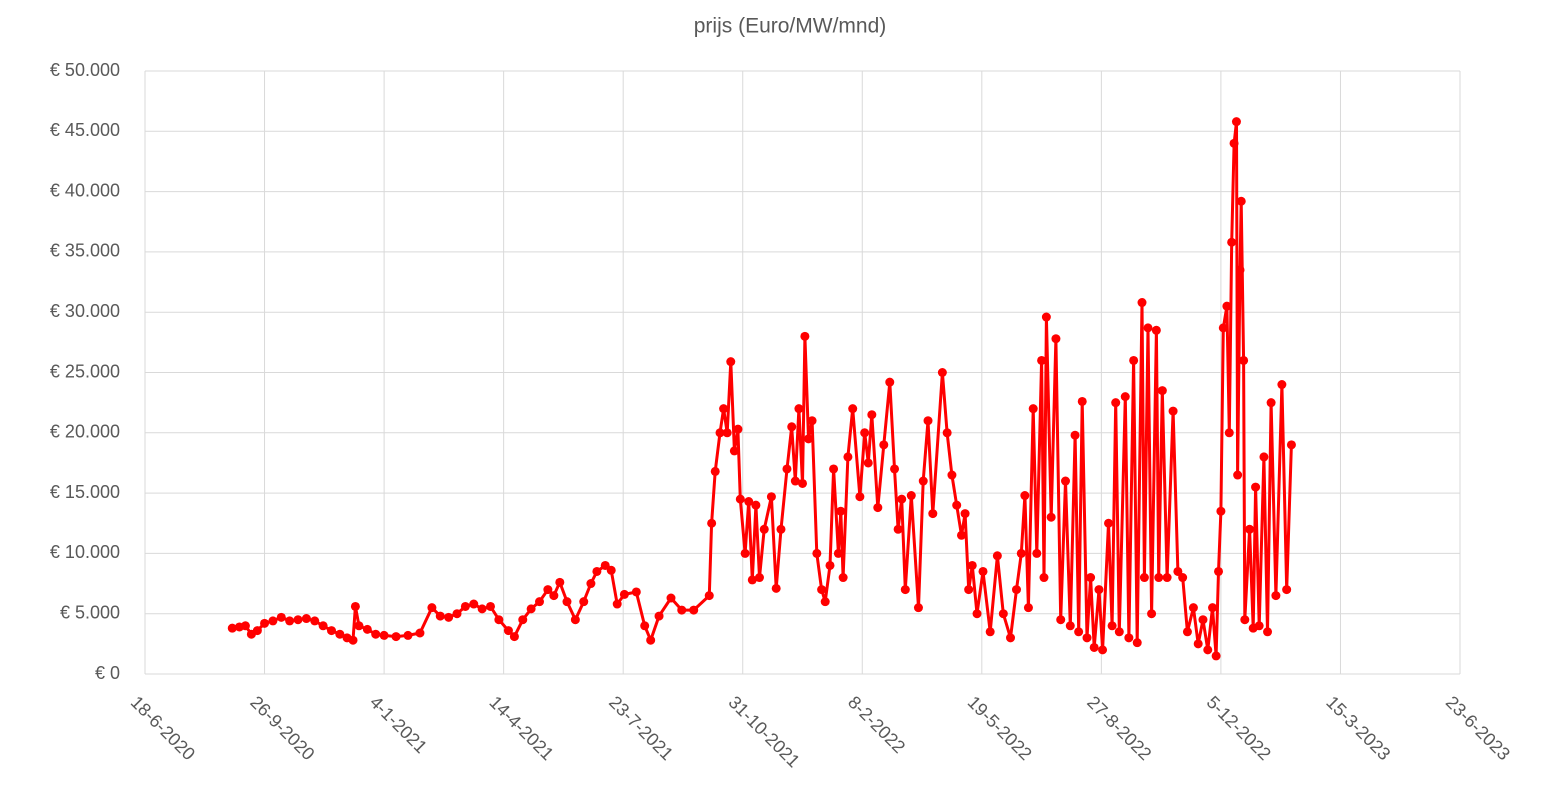 The height and width of the screenshot is (804, 1568). Describe the element at coordinates (90, 612) in the screenshot. I see `y-tick-label: € 5.000` at that location.